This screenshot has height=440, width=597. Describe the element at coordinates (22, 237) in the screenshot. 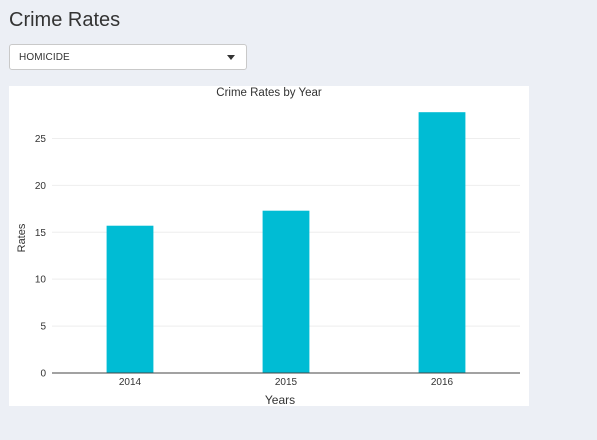

I see `y-axis-label: Rates` at that location.